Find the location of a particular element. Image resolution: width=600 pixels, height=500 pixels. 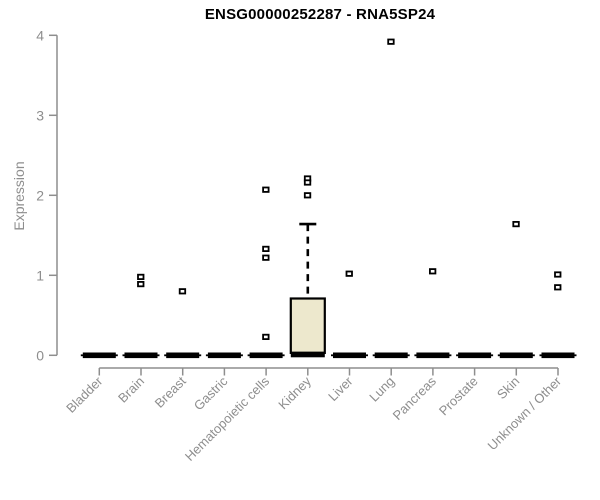

x-axis-tick-label-lung: Lung is located at coordinates (381, 389).